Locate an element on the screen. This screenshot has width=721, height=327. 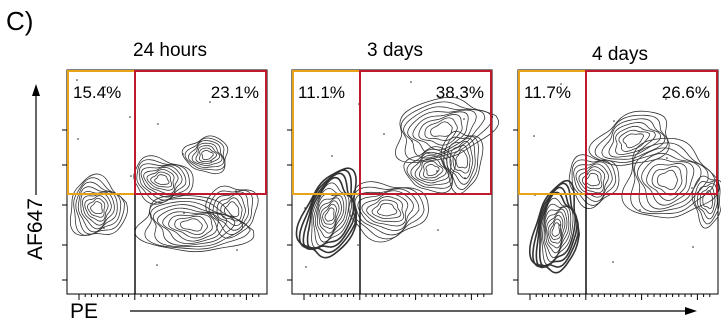
y-axis-arrow-head is located at coordinates (36, 90).